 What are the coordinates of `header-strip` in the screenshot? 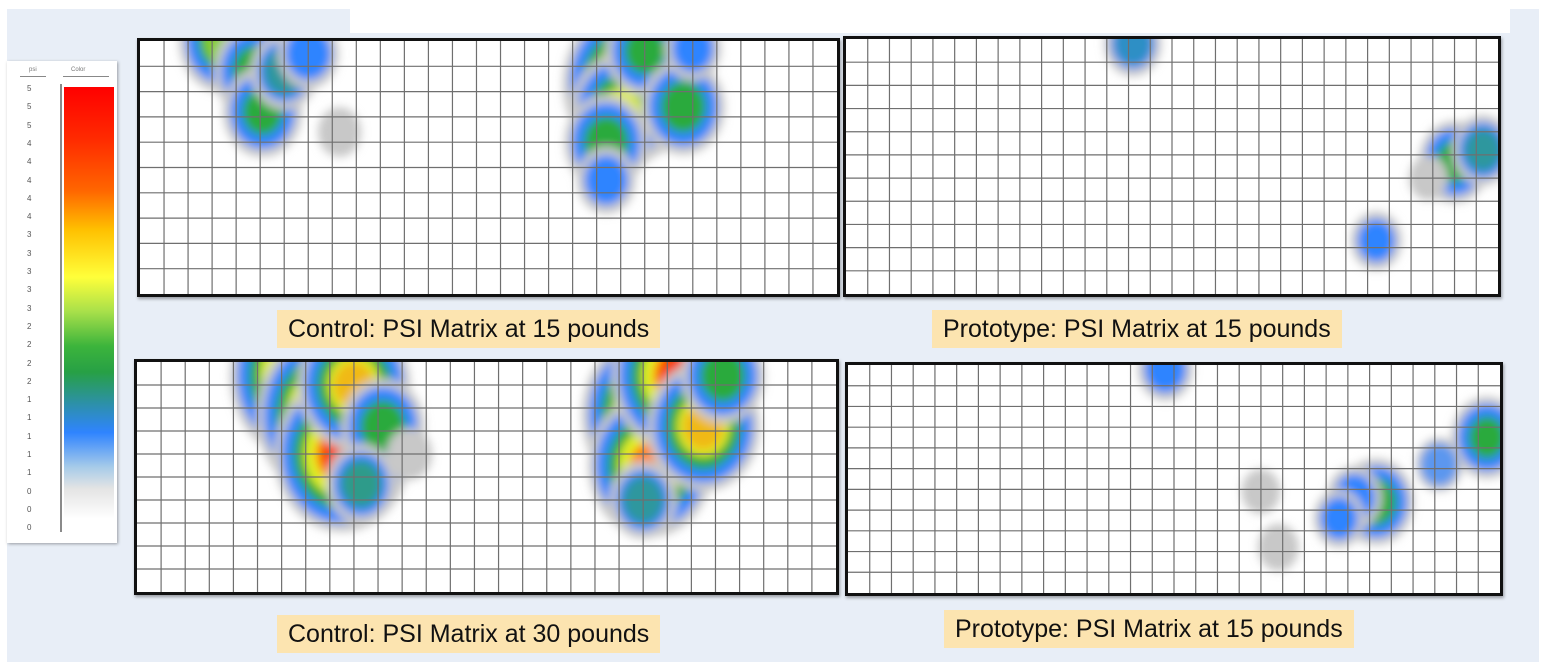 It's located at (930, 21).